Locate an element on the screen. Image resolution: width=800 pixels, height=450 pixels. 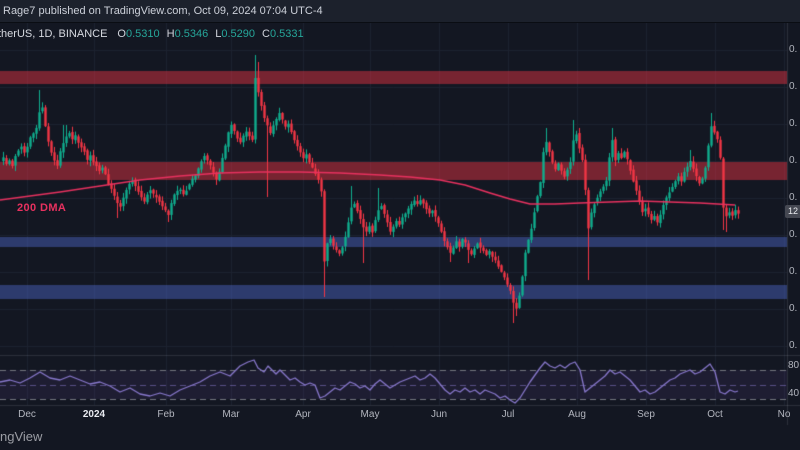
time-axis-label: 2024 is located at coordinates (94, 414).